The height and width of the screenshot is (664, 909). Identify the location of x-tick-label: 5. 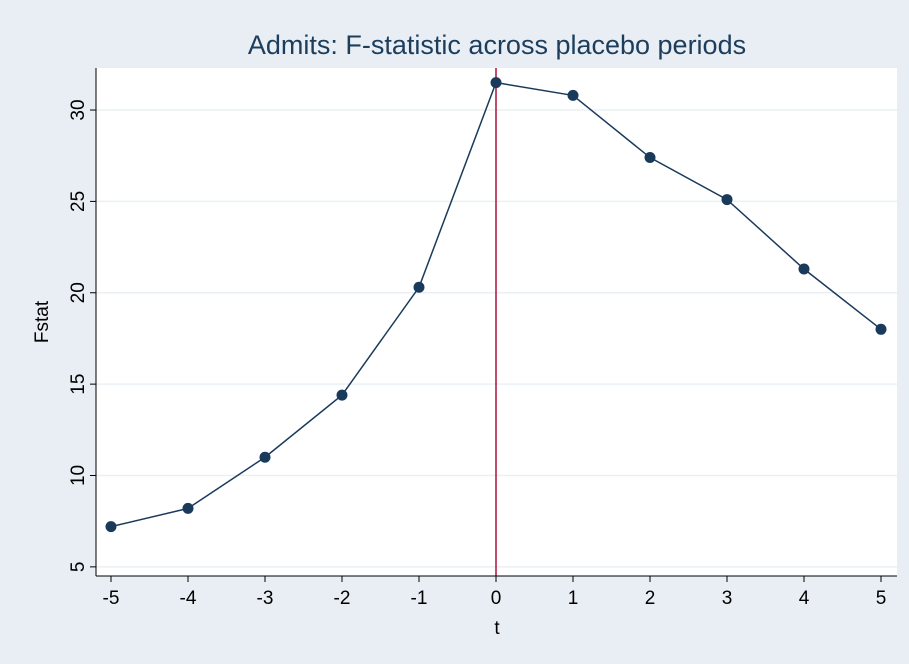
(881, 598).